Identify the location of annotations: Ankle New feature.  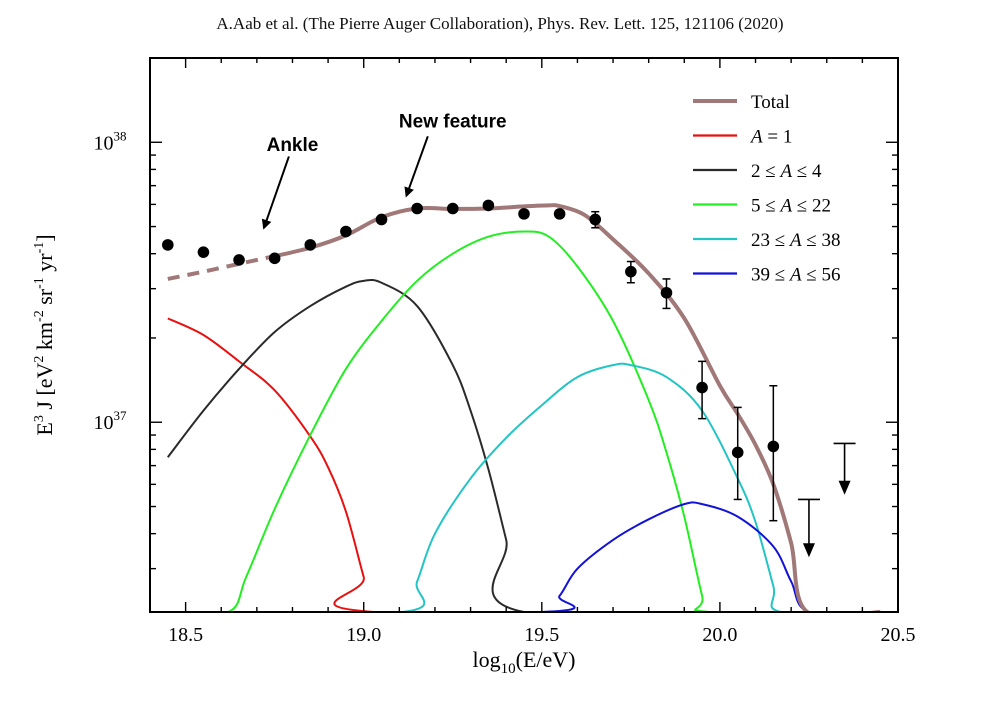
(384, 170).